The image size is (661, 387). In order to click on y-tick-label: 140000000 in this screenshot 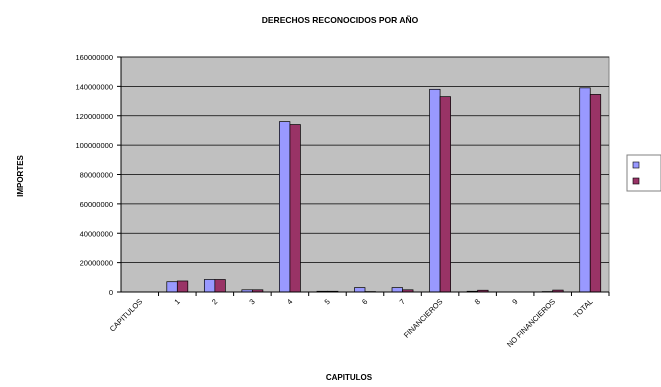, I will do `click(94, 86)`.